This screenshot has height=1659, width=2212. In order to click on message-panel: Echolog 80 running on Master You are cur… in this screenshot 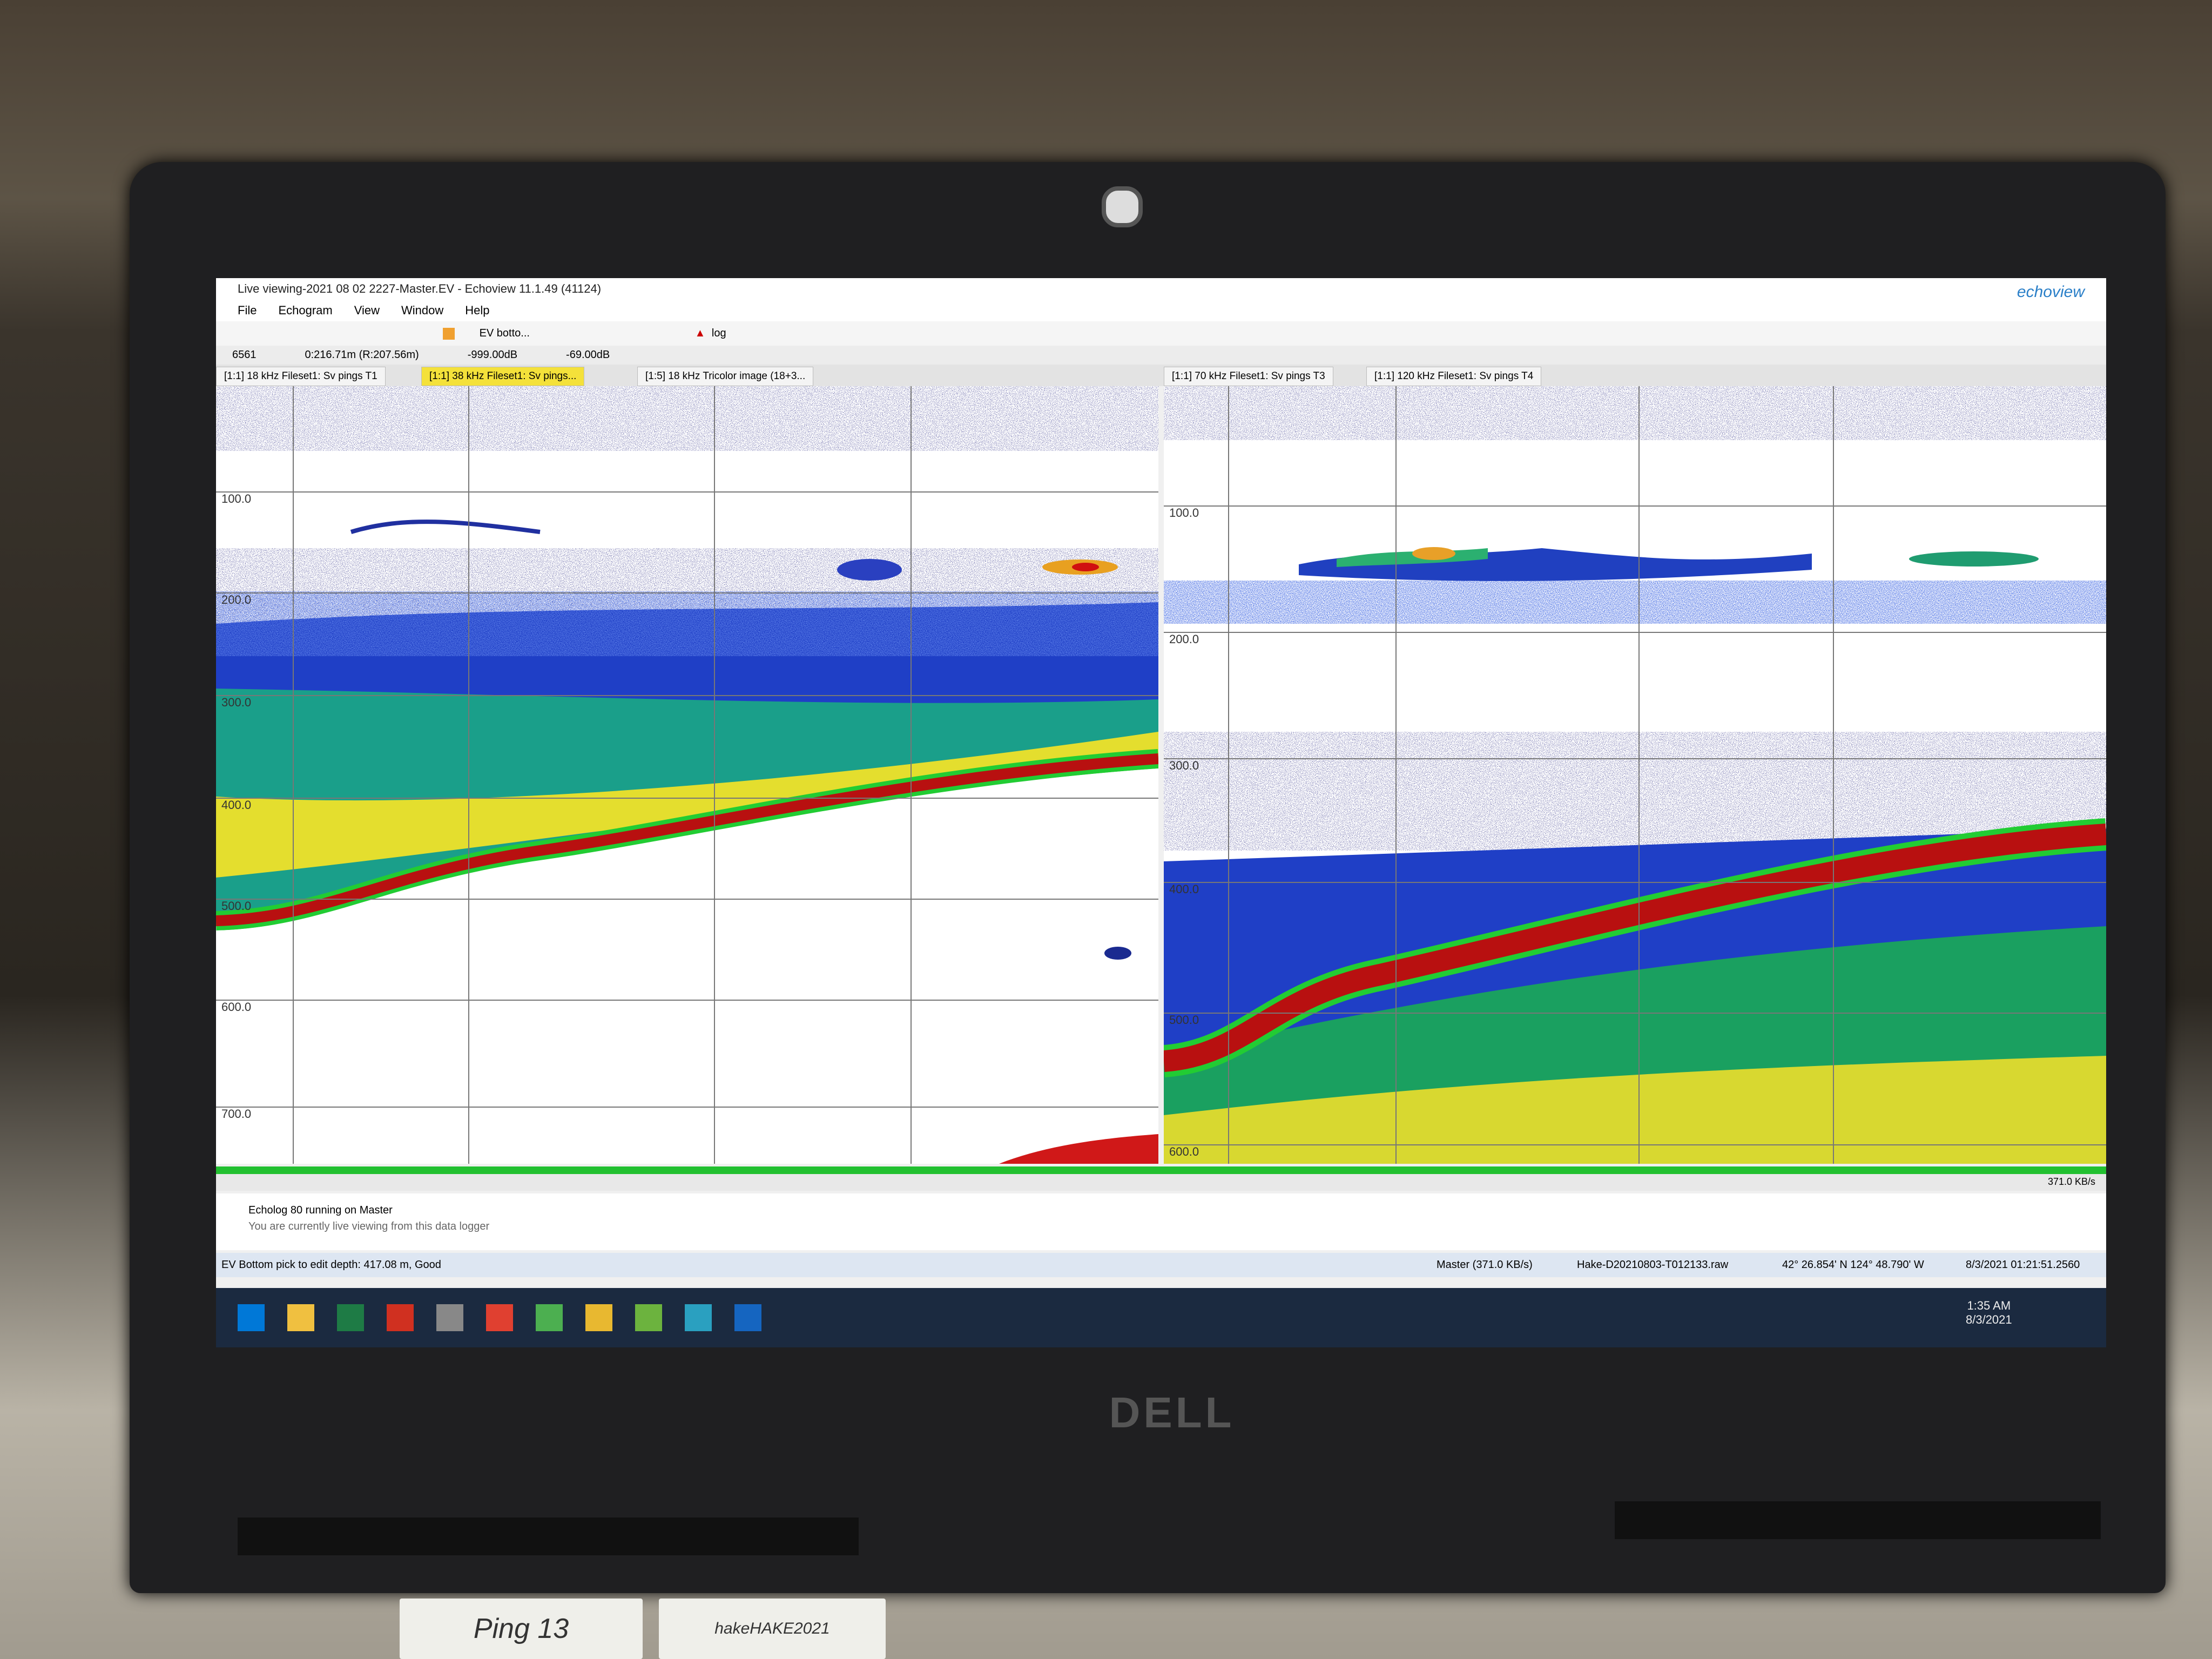, I will do `click(1161, 1221)`.